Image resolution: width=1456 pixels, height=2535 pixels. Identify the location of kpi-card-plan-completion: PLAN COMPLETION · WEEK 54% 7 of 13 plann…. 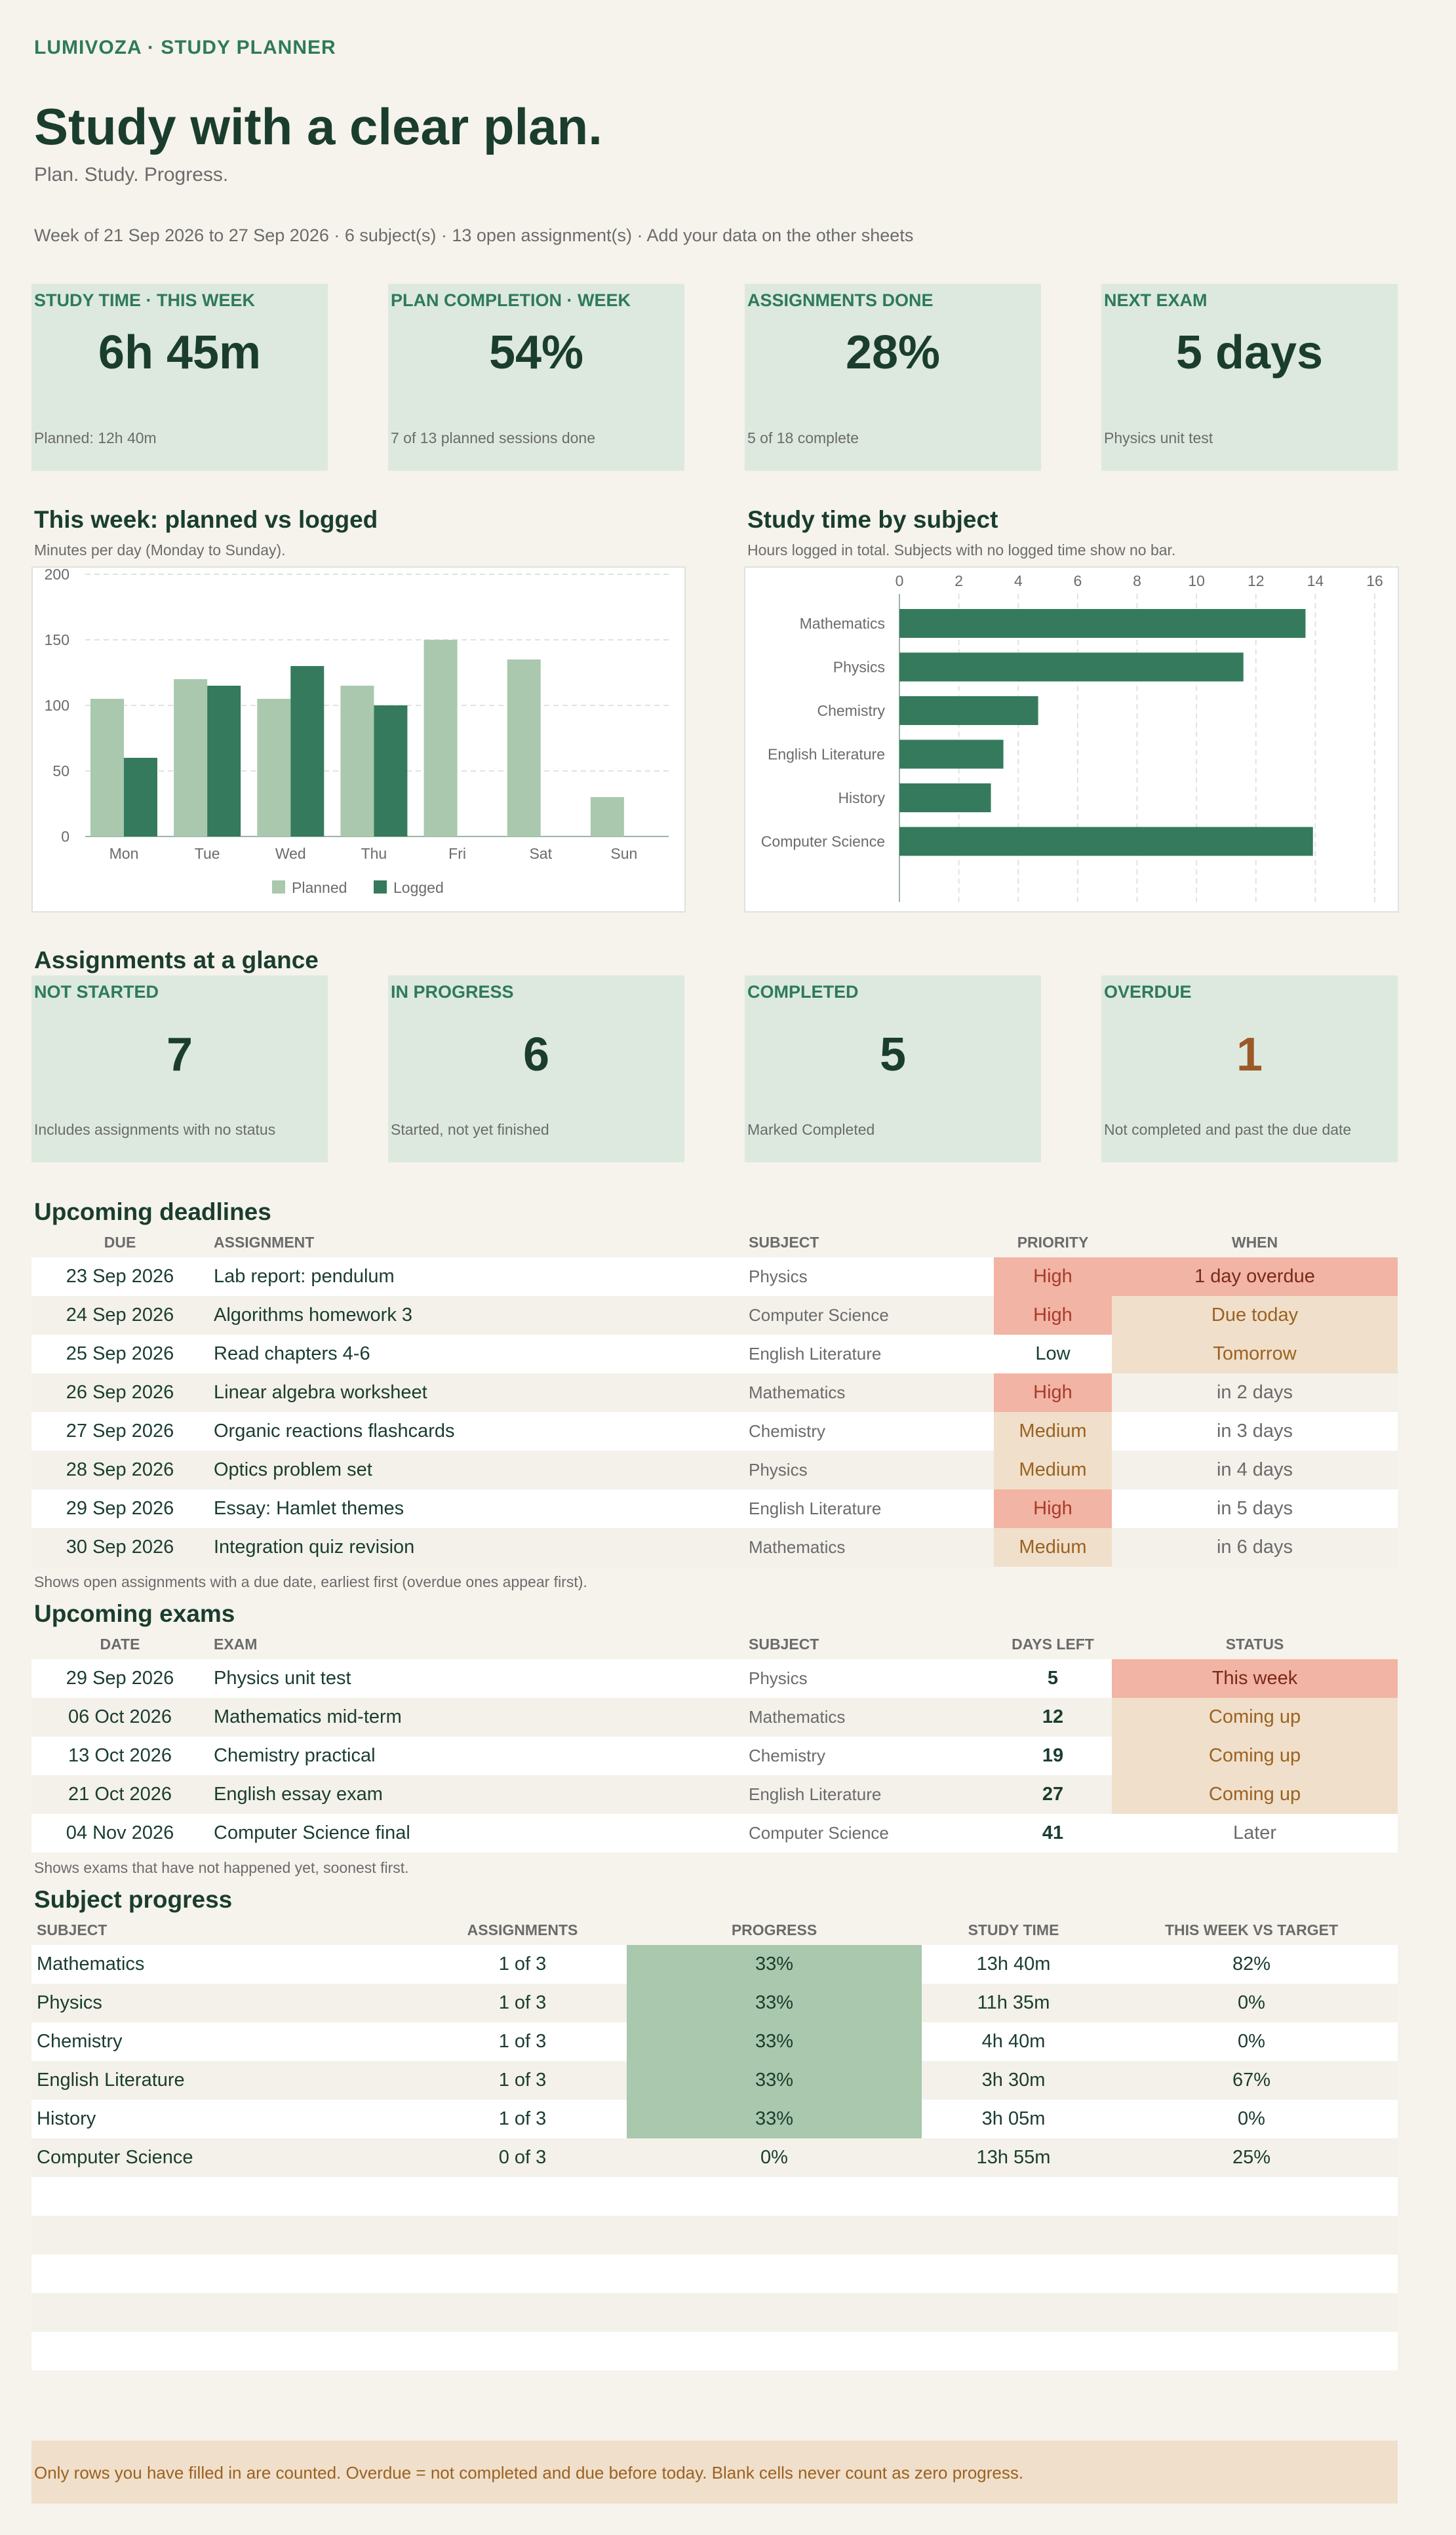
(536, 378).